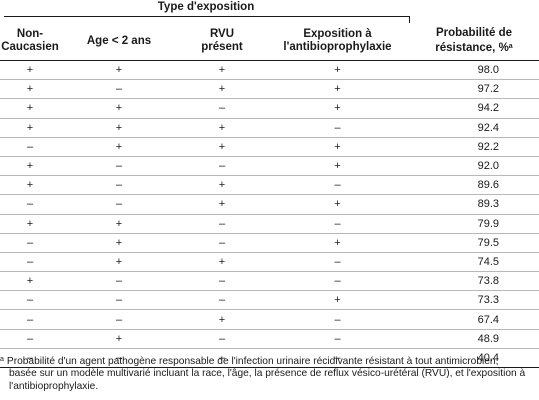 The image size is (539, 400). Describe the element at coordinates (269, 339) in the screenshot. I see `table-row: – + – – 48.9` at that location.